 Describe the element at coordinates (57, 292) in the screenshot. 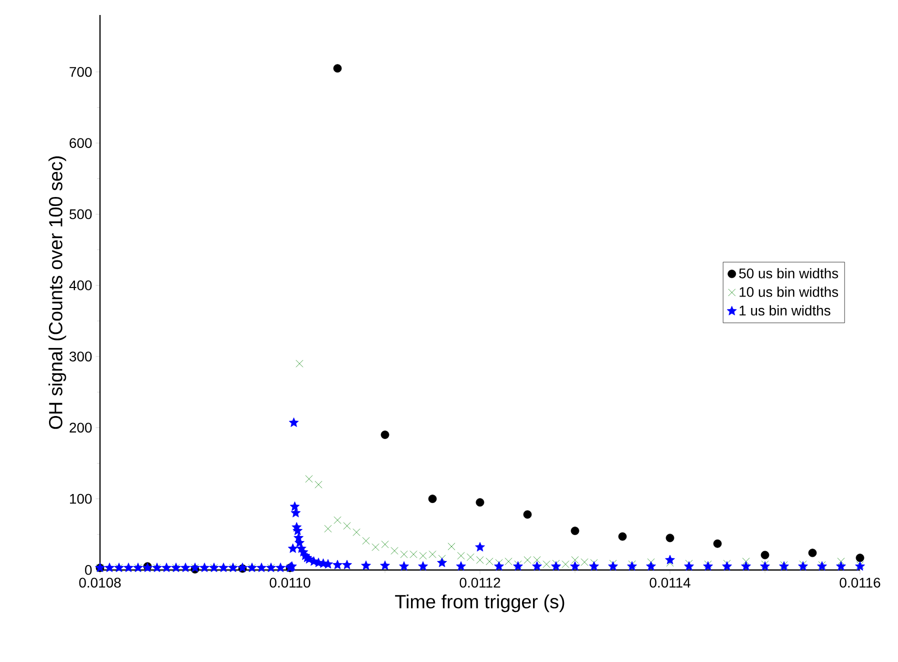

I see `y-axis-title: OH signal (Counts over 100 sec)` at that location.